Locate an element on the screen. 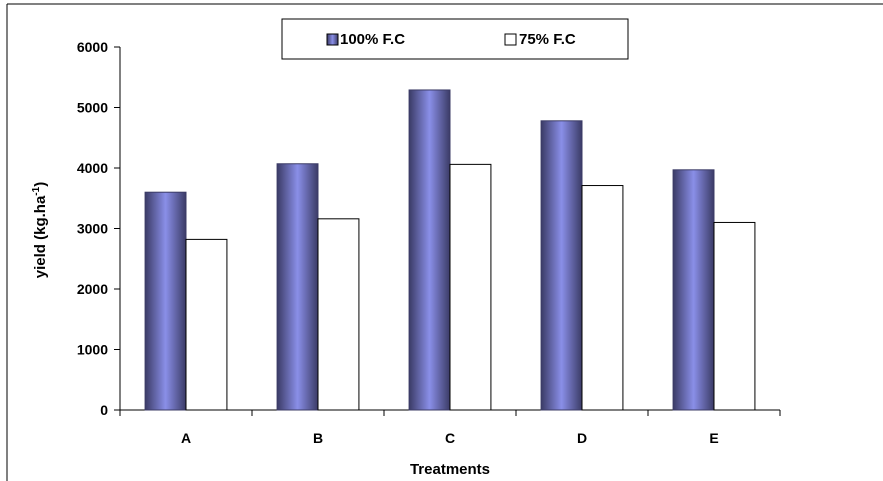  y-axis-title-close: ) is located at coordinates (40, 184).